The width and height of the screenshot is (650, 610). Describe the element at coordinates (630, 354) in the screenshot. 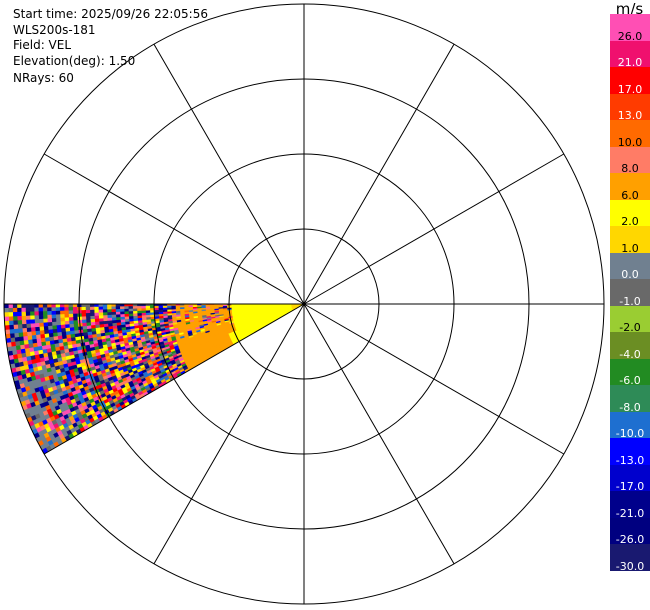

I see `legend-band-label: -4.0` at that location.